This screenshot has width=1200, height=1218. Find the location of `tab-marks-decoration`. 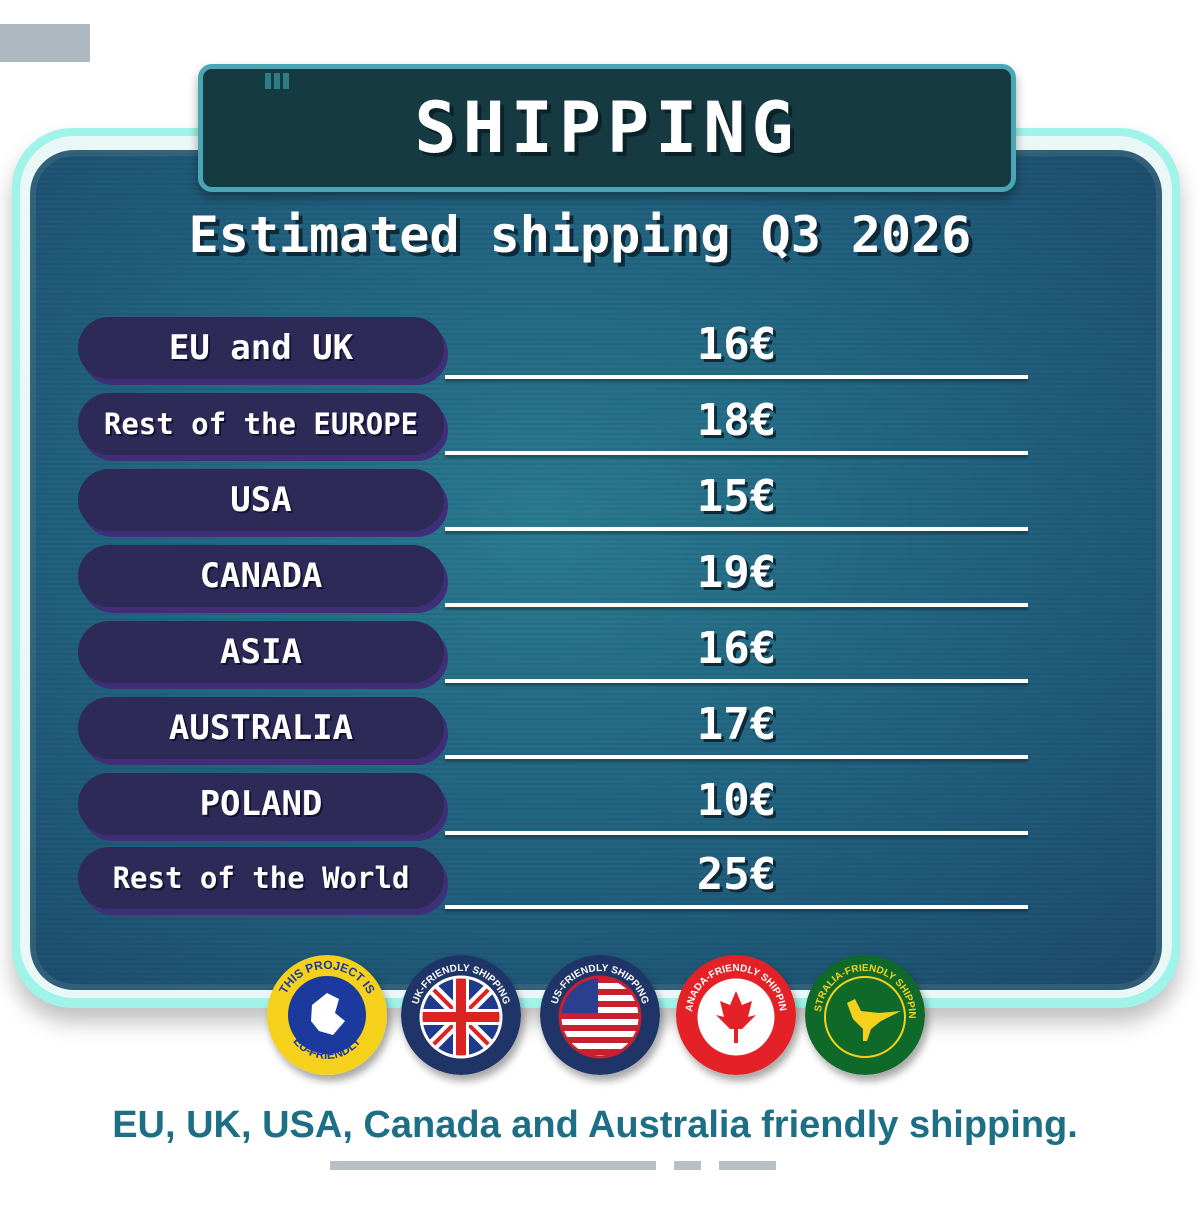

tab-marks-decoration is located at coordinates (277, 81).